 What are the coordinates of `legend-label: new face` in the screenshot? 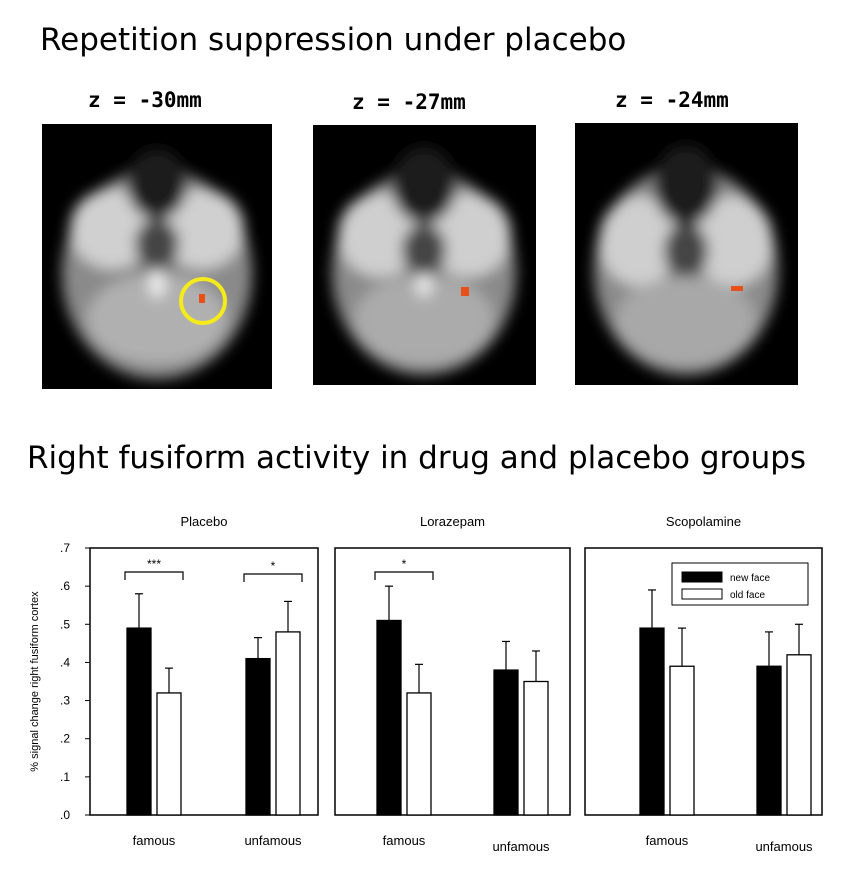 It's located at (750, 578).